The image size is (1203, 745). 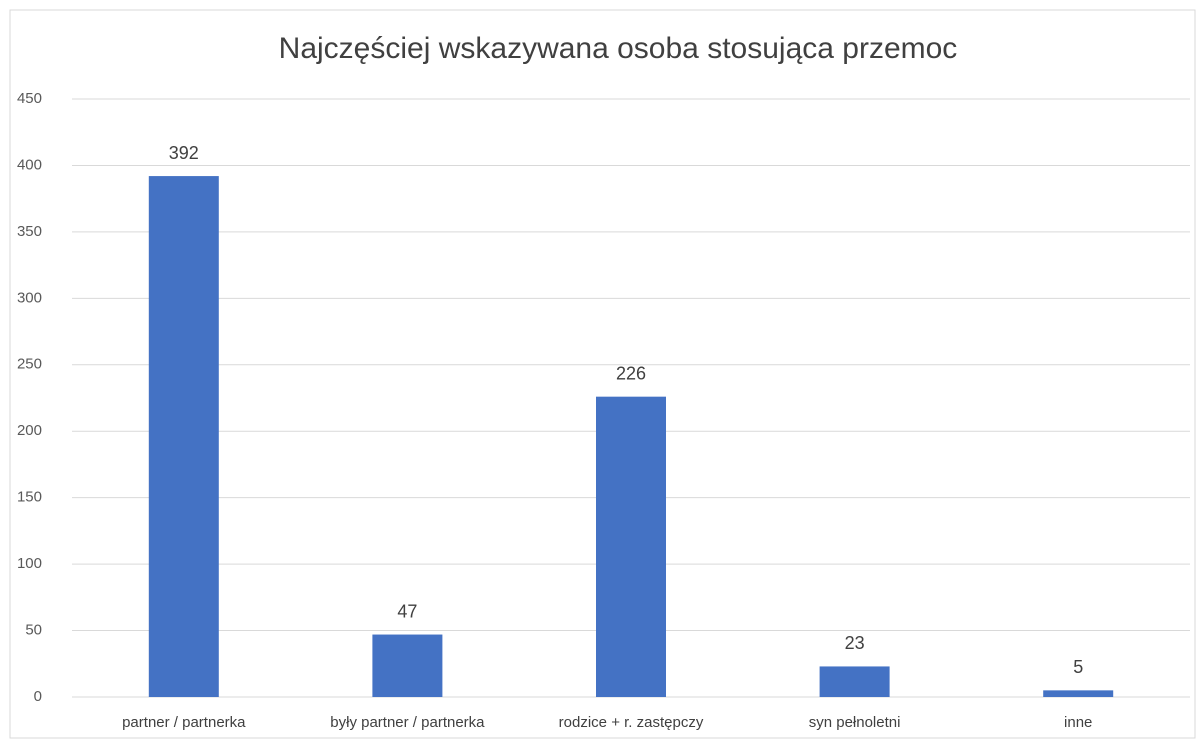 I want to click on x-tick-label: partner / partnerka, so click(x=184, y=722).